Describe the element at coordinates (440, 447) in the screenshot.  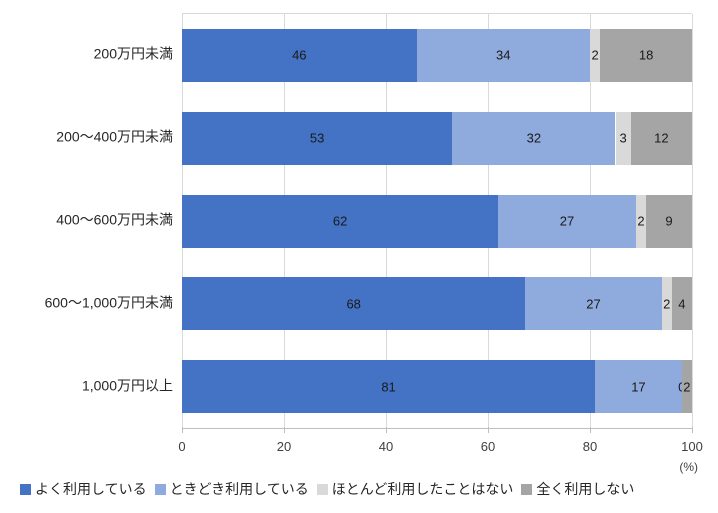
I see `x-axis-labels: 0 20 40 60 80 100` at that location.